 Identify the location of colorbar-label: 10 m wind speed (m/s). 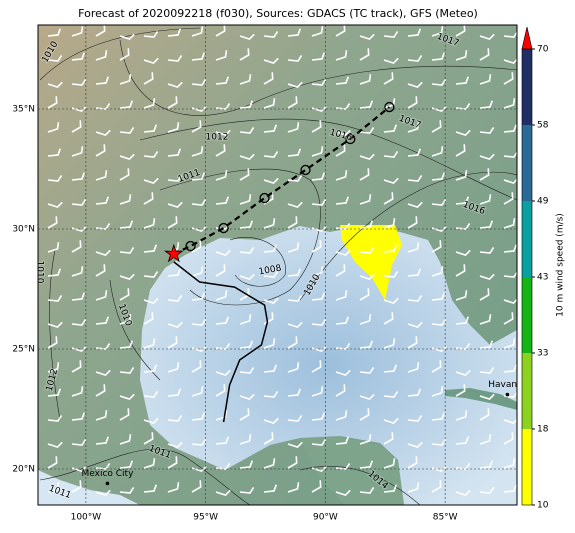
(561, 265).